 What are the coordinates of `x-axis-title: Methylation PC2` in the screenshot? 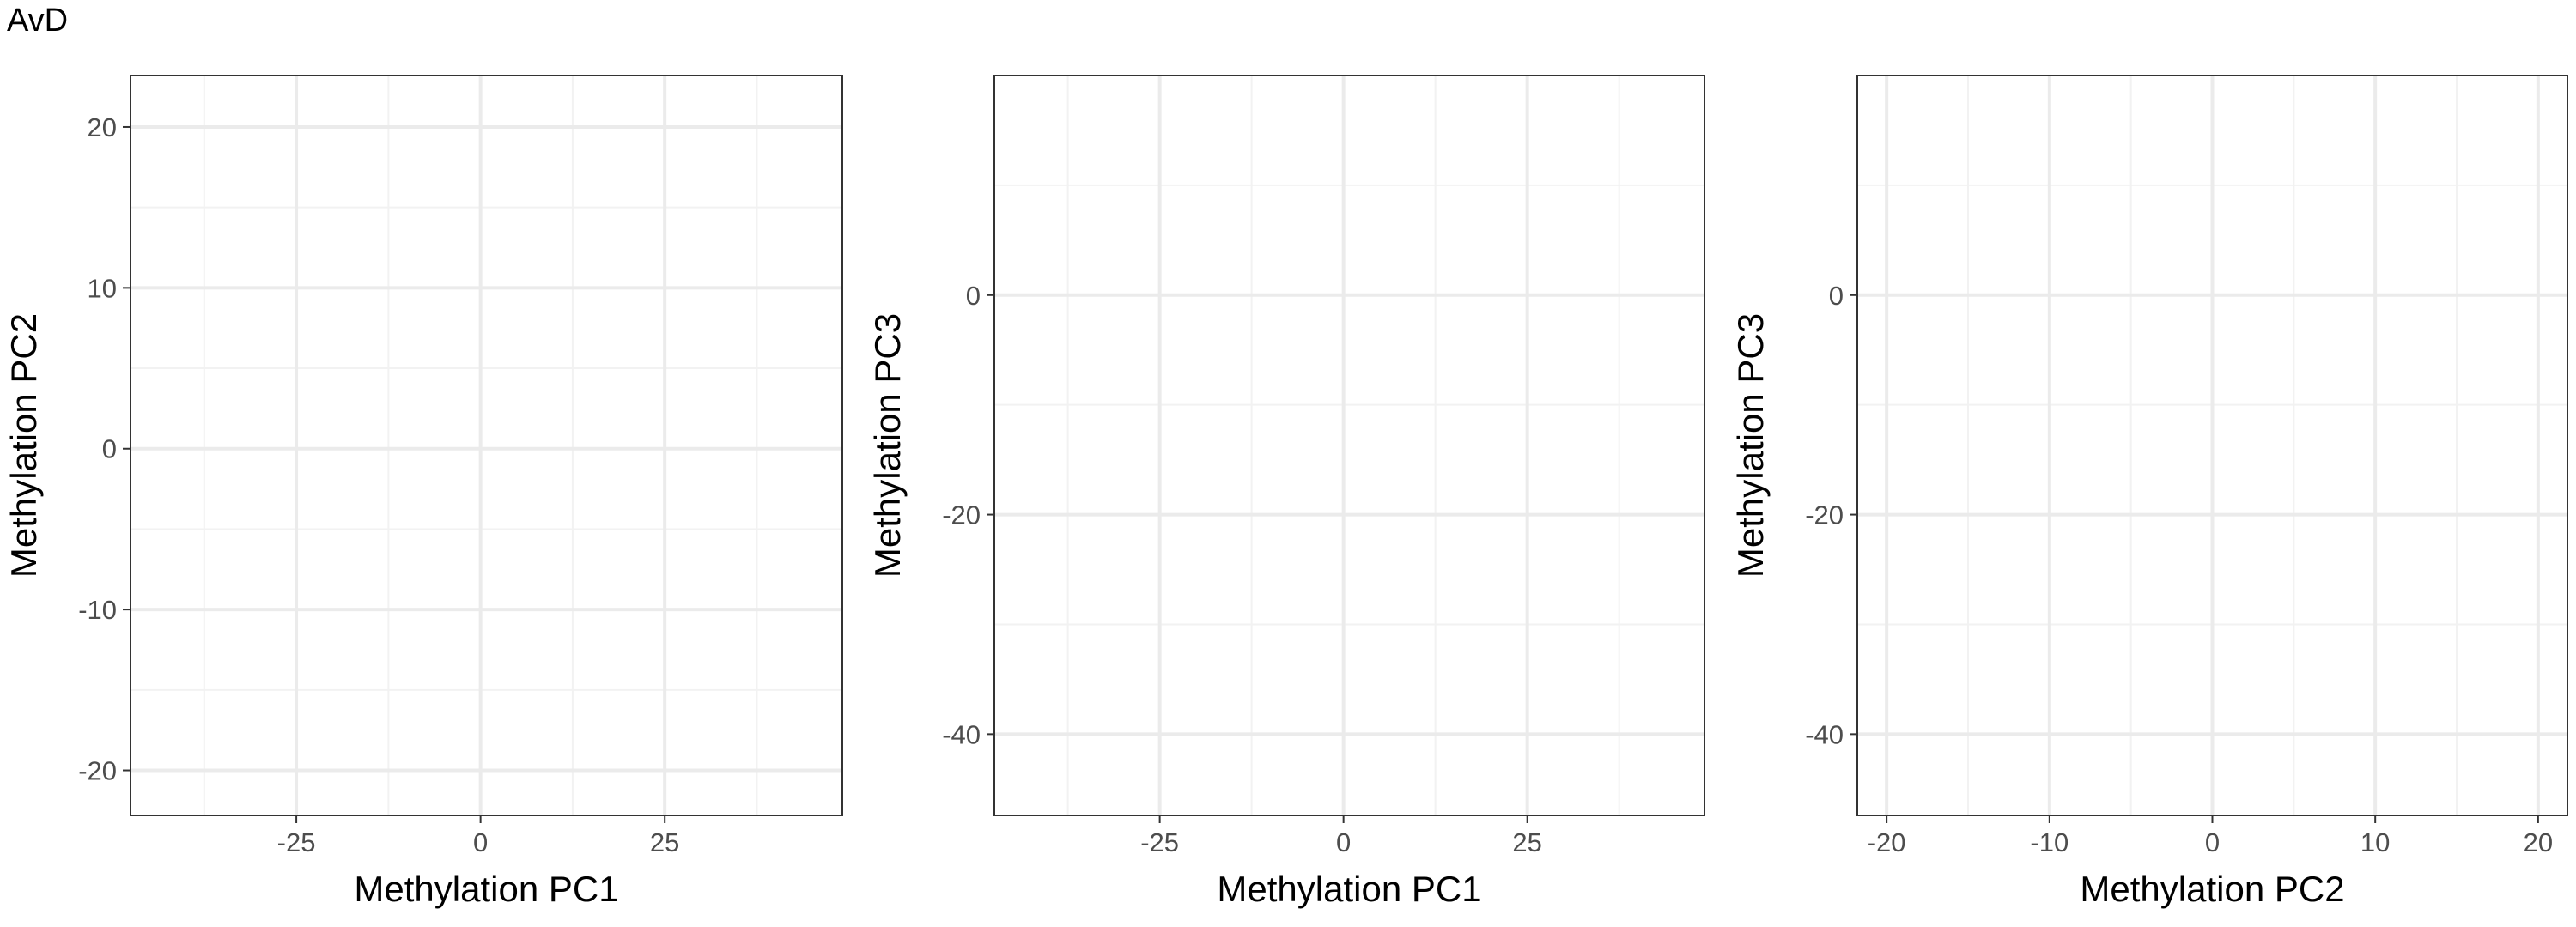 It's located at (2212, 889).